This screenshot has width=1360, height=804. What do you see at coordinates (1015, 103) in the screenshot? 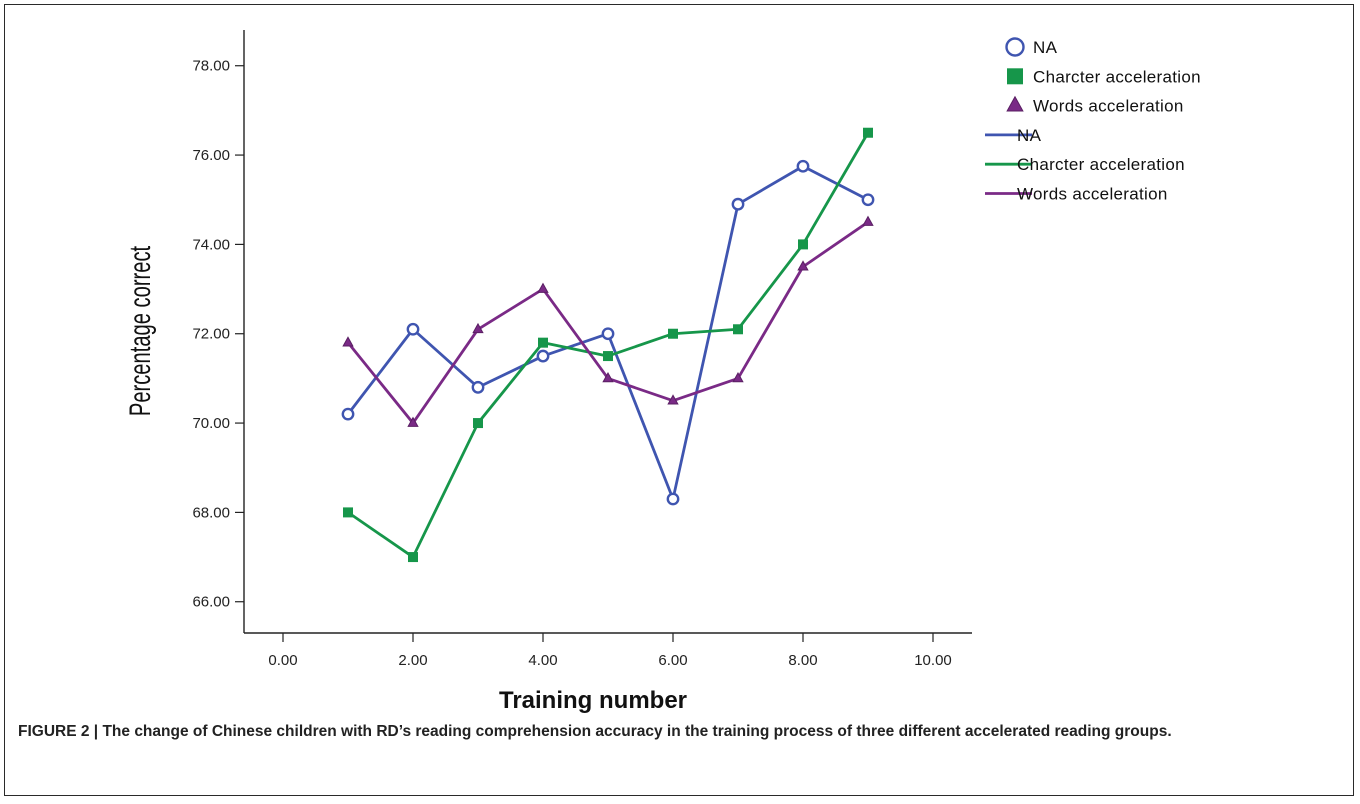
I see `legend-marker-words-acceleration` at bounding box center [1015, 103].